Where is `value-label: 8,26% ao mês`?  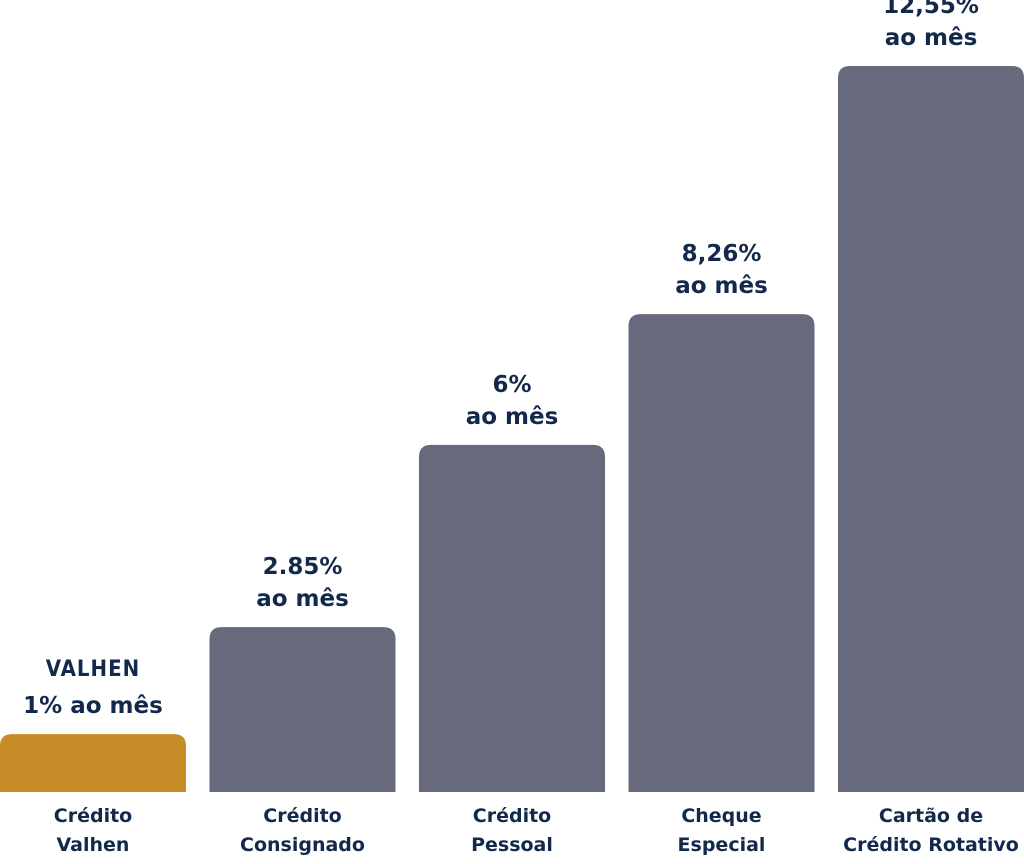
value-label: 8,26% ao mês is located at coordinates (721, 270).